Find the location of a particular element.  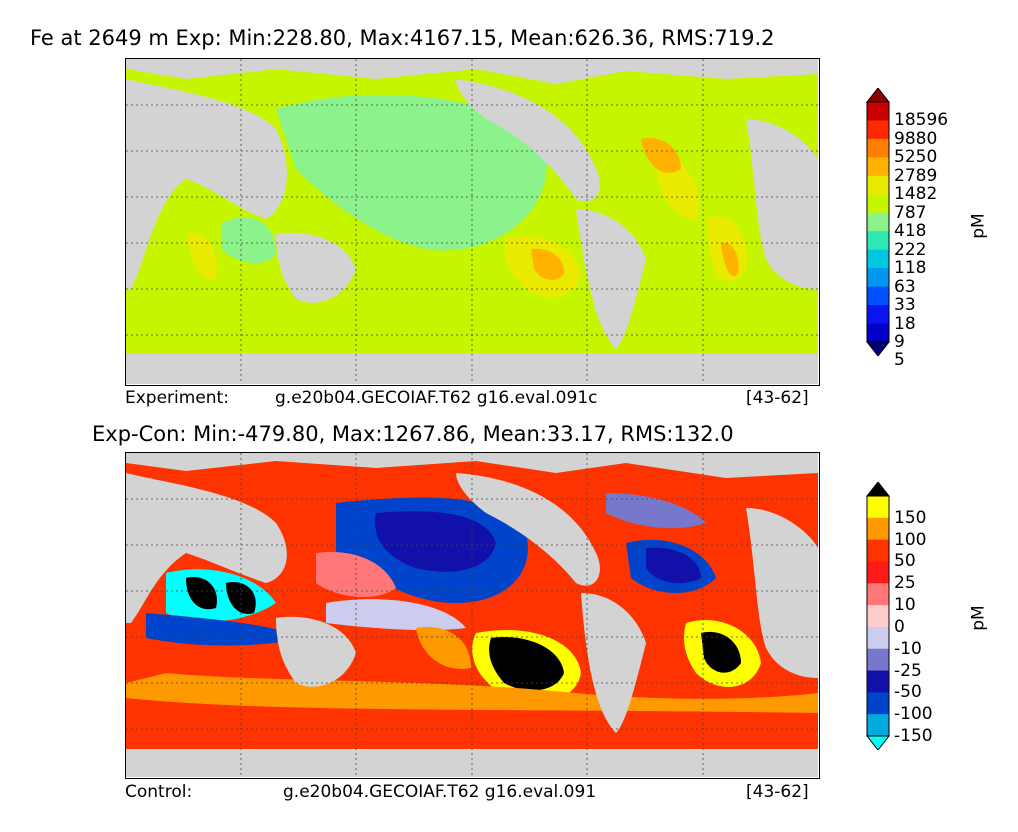

top-colorbar is located at coordinates (878, 223).